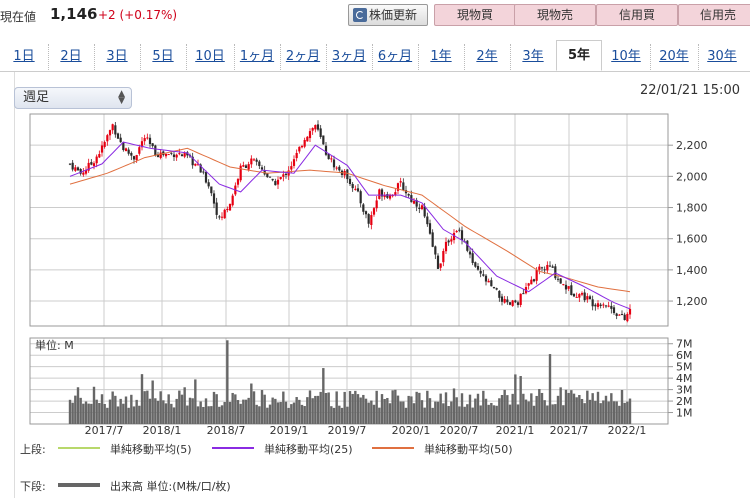  What do you see at coordinates (71, 57) in the screenshot?
I see `tab-2d: 2日` at bounding box center [71, 57].